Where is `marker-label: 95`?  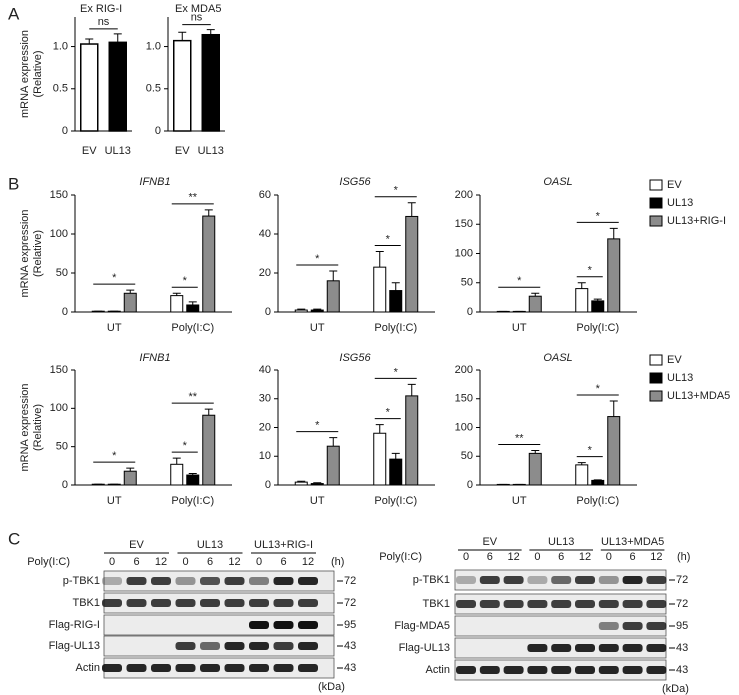
marker-label: 95 is located at coordinates (350, 625).